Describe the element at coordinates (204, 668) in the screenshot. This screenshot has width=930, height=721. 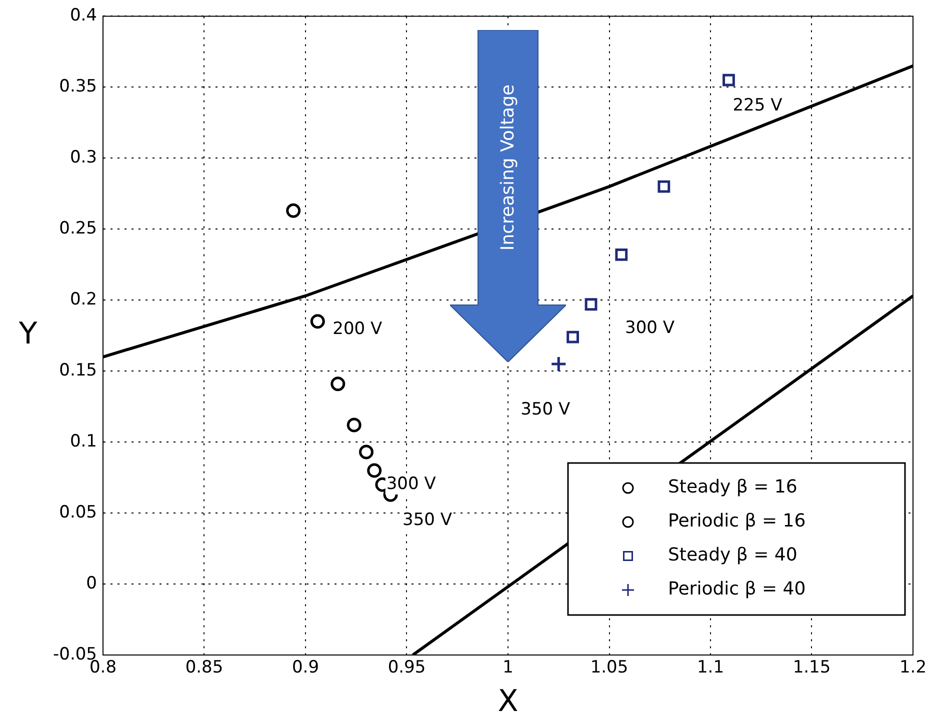
I see `x-tick-label: 0.85` at that location.